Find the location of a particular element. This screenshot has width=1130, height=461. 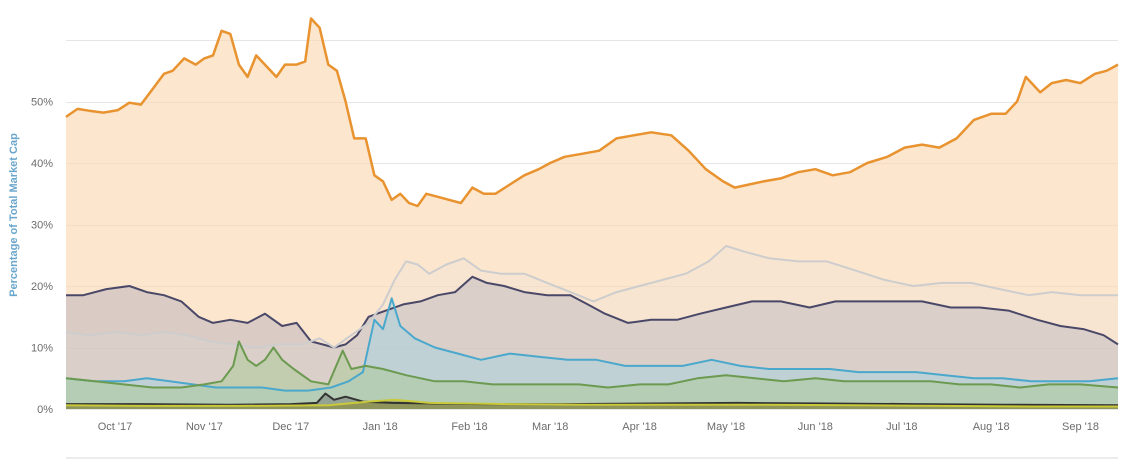

x-tick-label: Apr '18 is located at coordinates (639, 427).